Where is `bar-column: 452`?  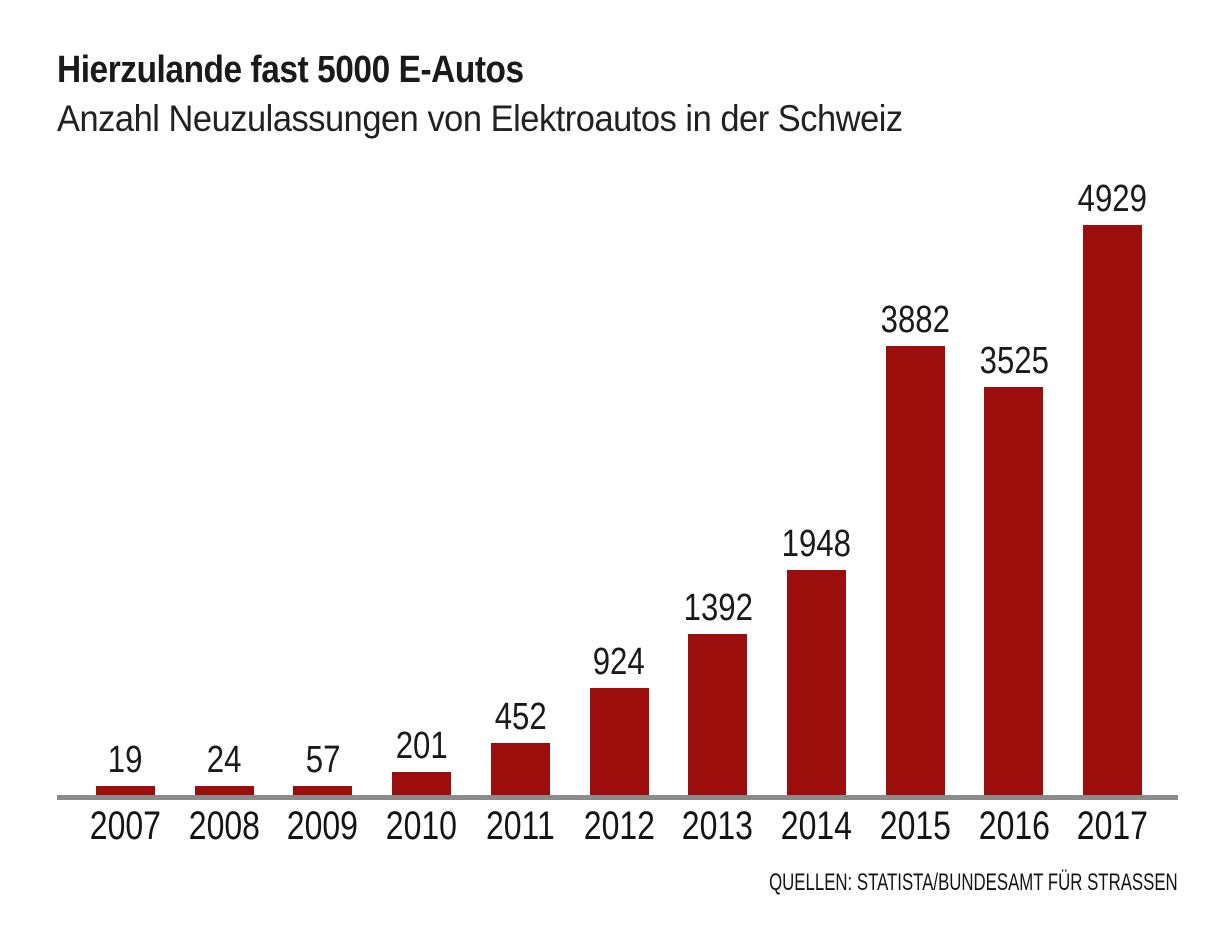
bar-column: 452 is located at coordinates (520, 746).